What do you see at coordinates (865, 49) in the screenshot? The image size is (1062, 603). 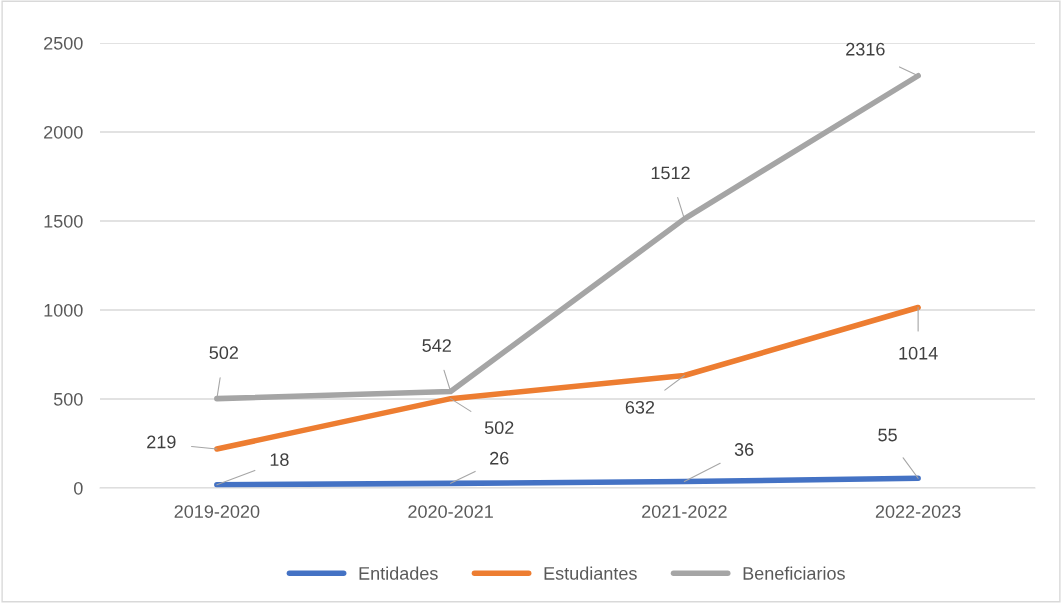 I see `data-label: 2316` at bounding box center [865, 49].